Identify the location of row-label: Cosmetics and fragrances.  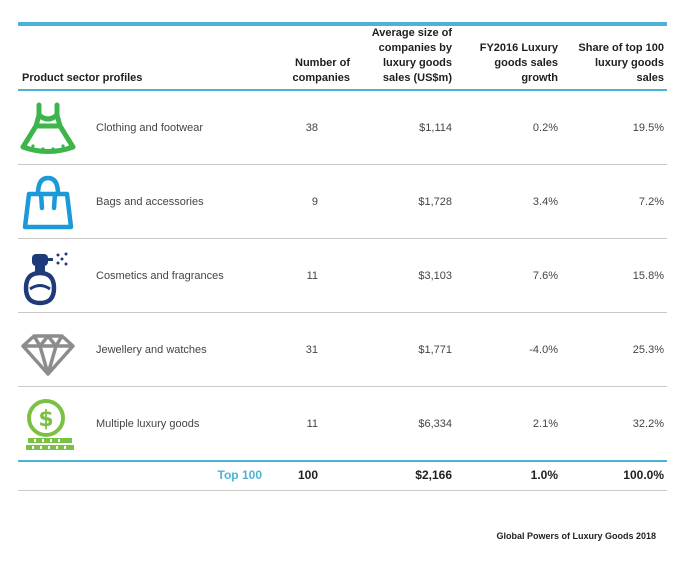
(160, 276).